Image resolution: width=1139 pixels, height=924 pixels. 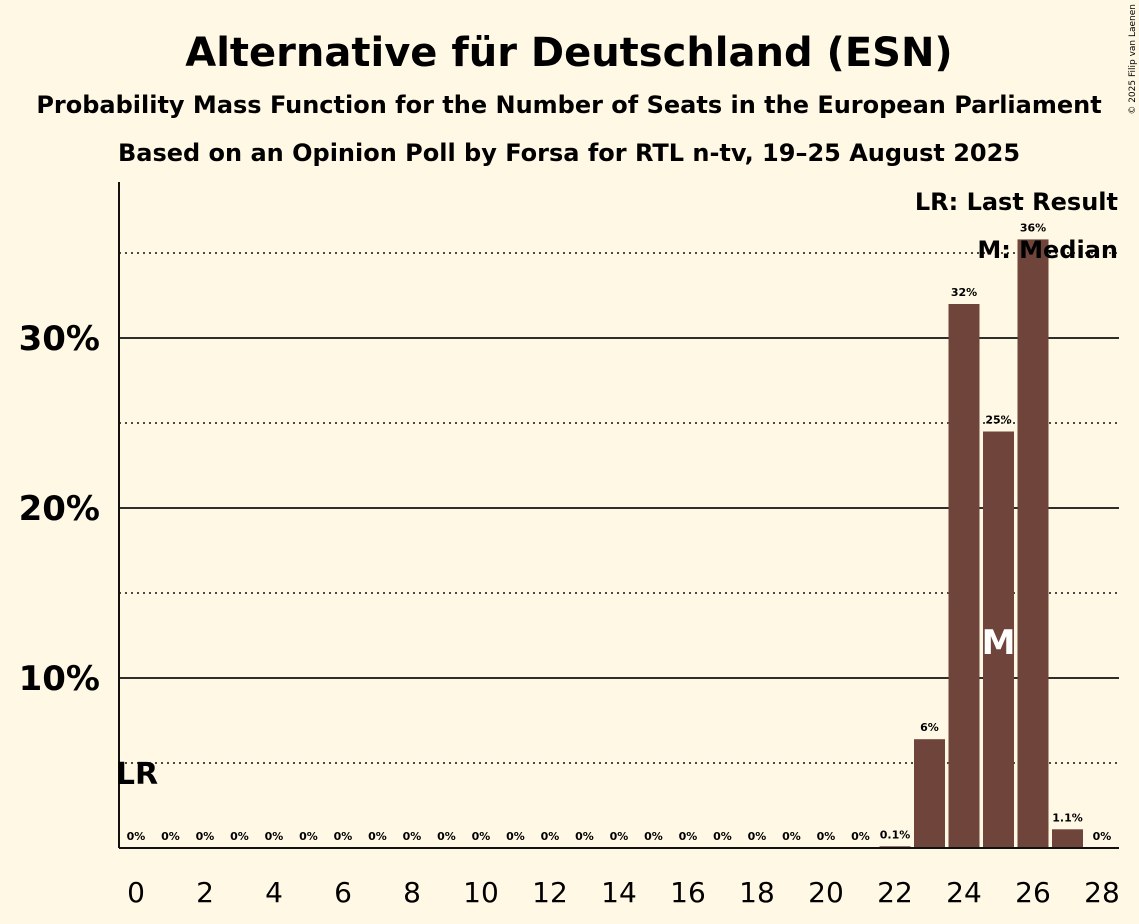 What do you see at coordinates (412, 892) in the screenshot?
I see `x-tick-label: 8` at bounding box center [412, 892].